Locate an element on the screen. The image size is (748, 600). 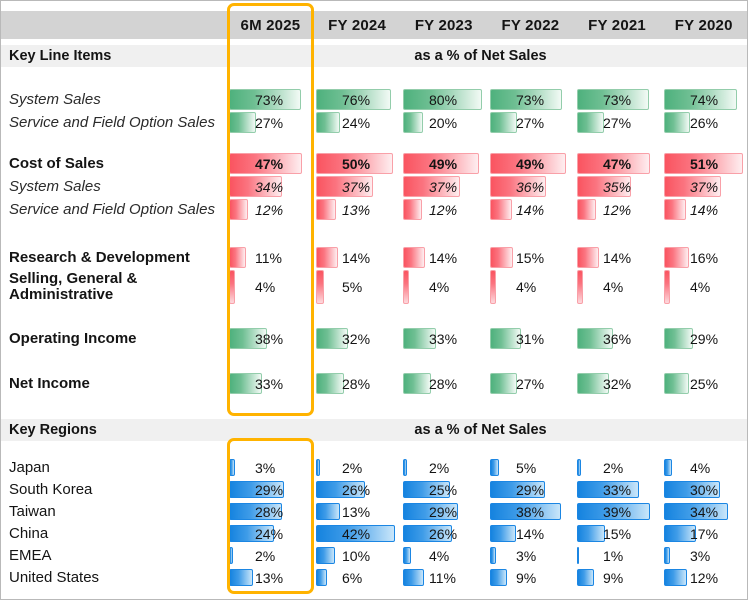
row-label: Net Income is located at coordinates (49, 383).